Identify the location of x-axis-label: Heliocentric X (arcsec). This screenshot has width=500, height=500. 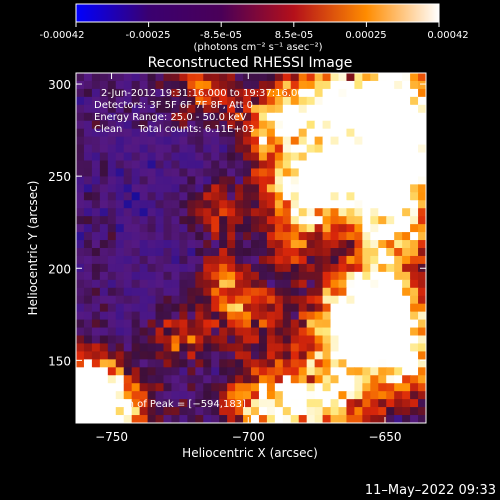
(250, 453).